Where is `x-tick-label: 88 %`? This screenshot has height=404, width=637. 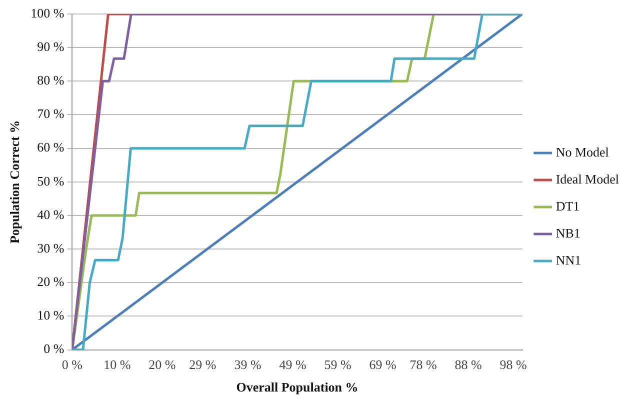 x-tick-label: 88 % is located at coordinates (468, 364).